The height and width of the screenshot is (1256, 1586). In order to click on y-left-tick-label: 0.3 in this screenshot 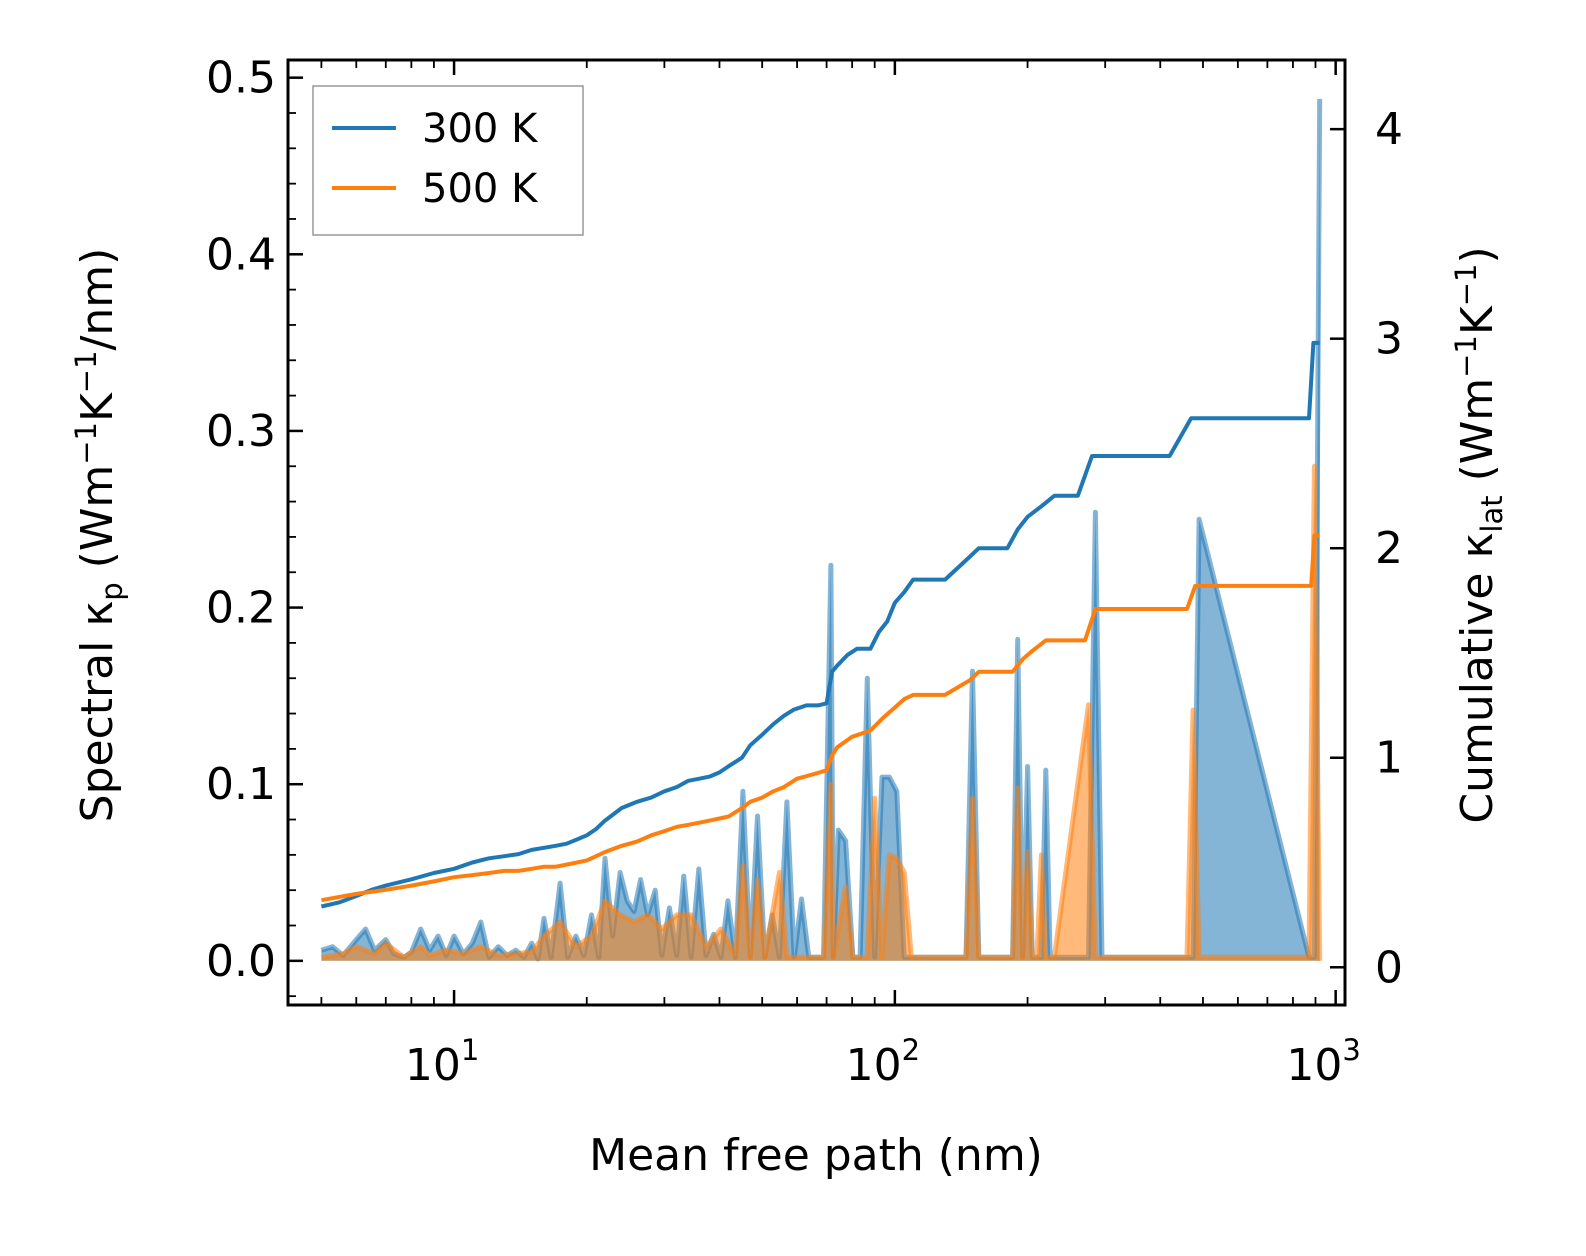, I will do `click(241, 431)`.